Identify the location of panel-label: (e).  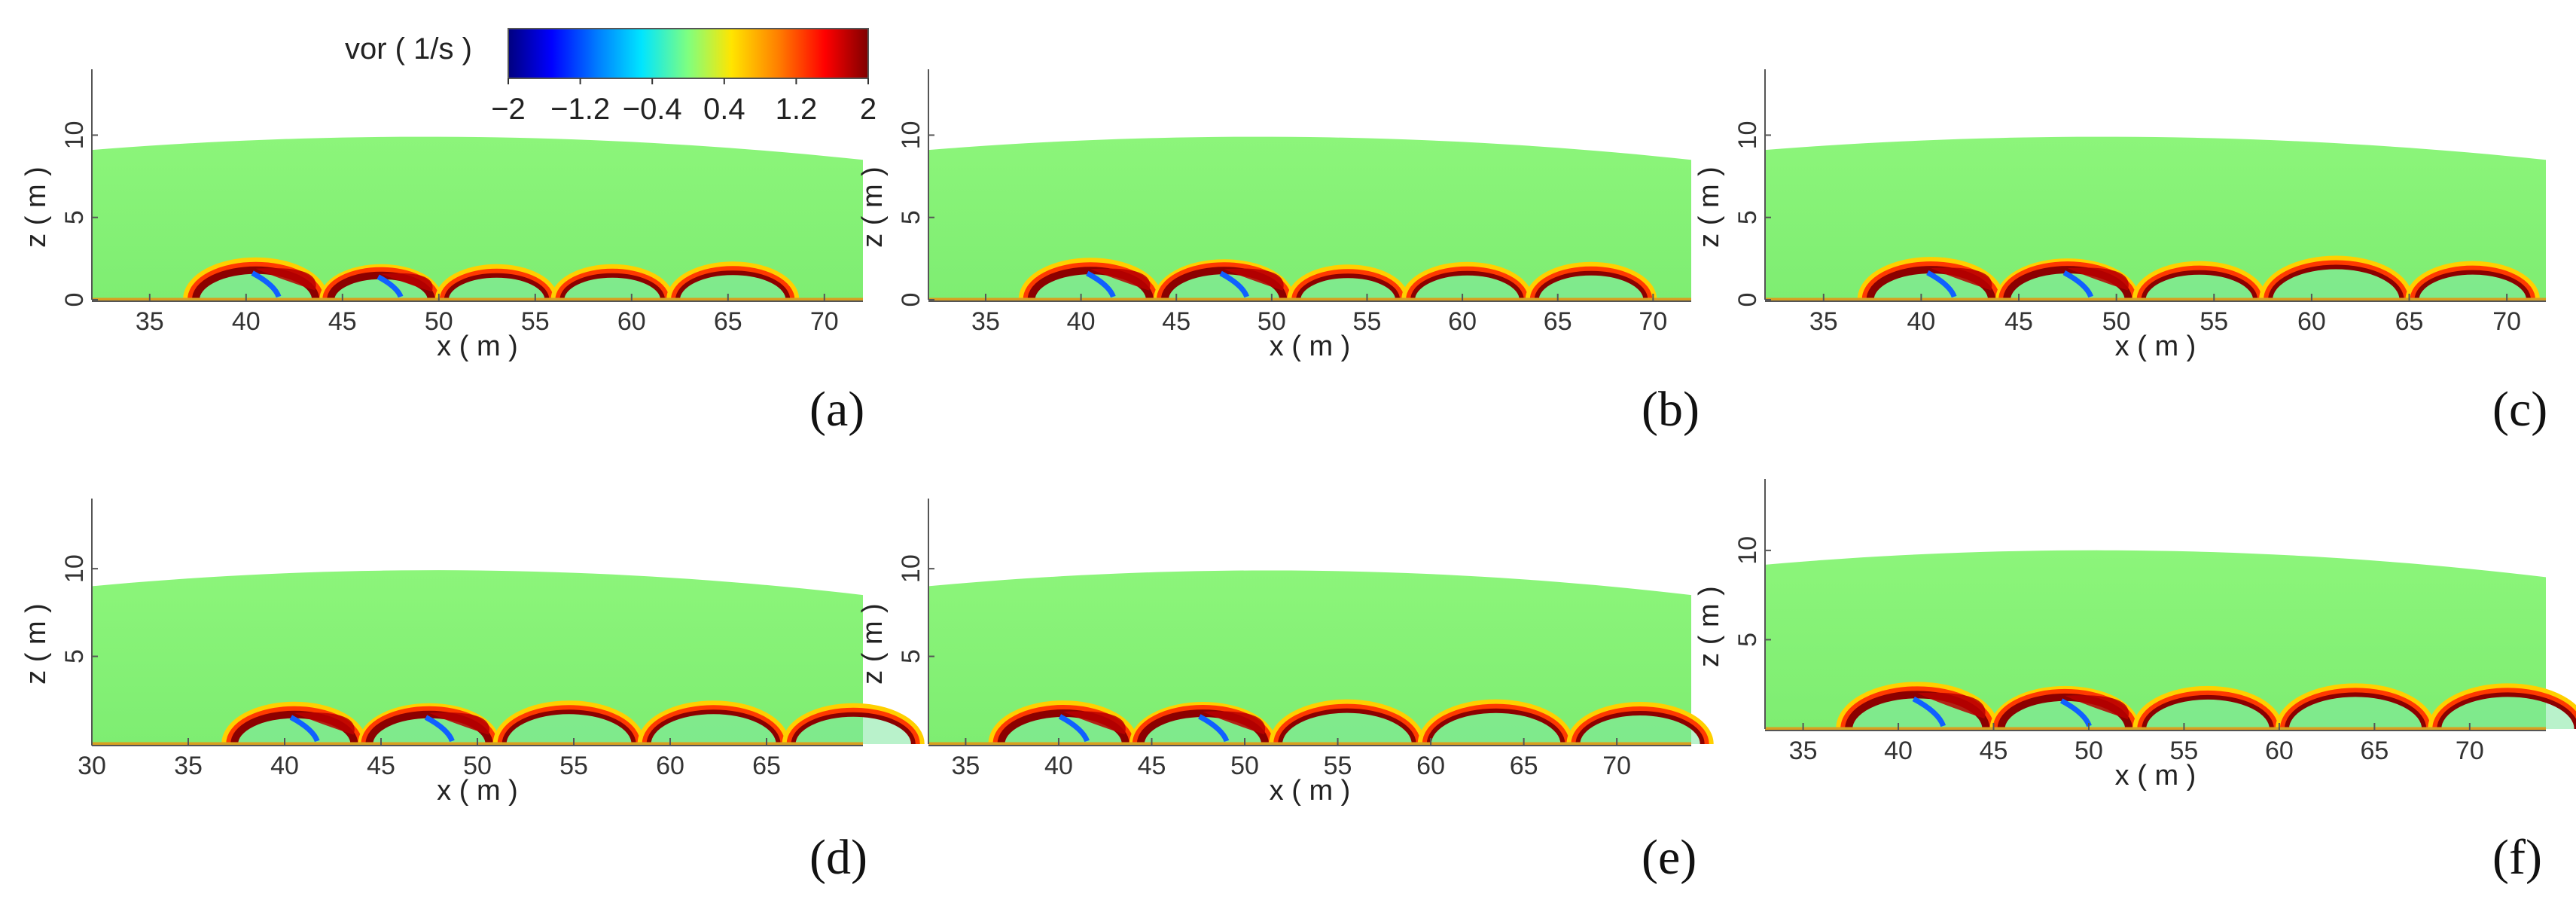
(1669, 857).